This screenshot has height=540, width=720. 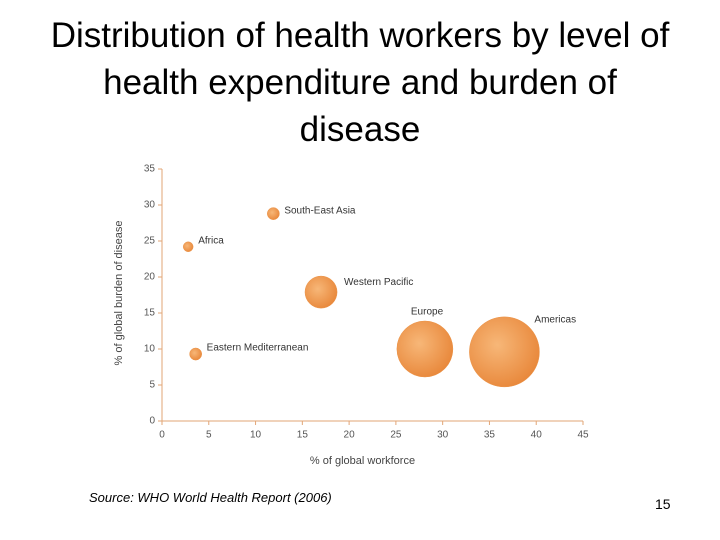 I want to click on y-tick-label: 15, so click(x=150, y=313).